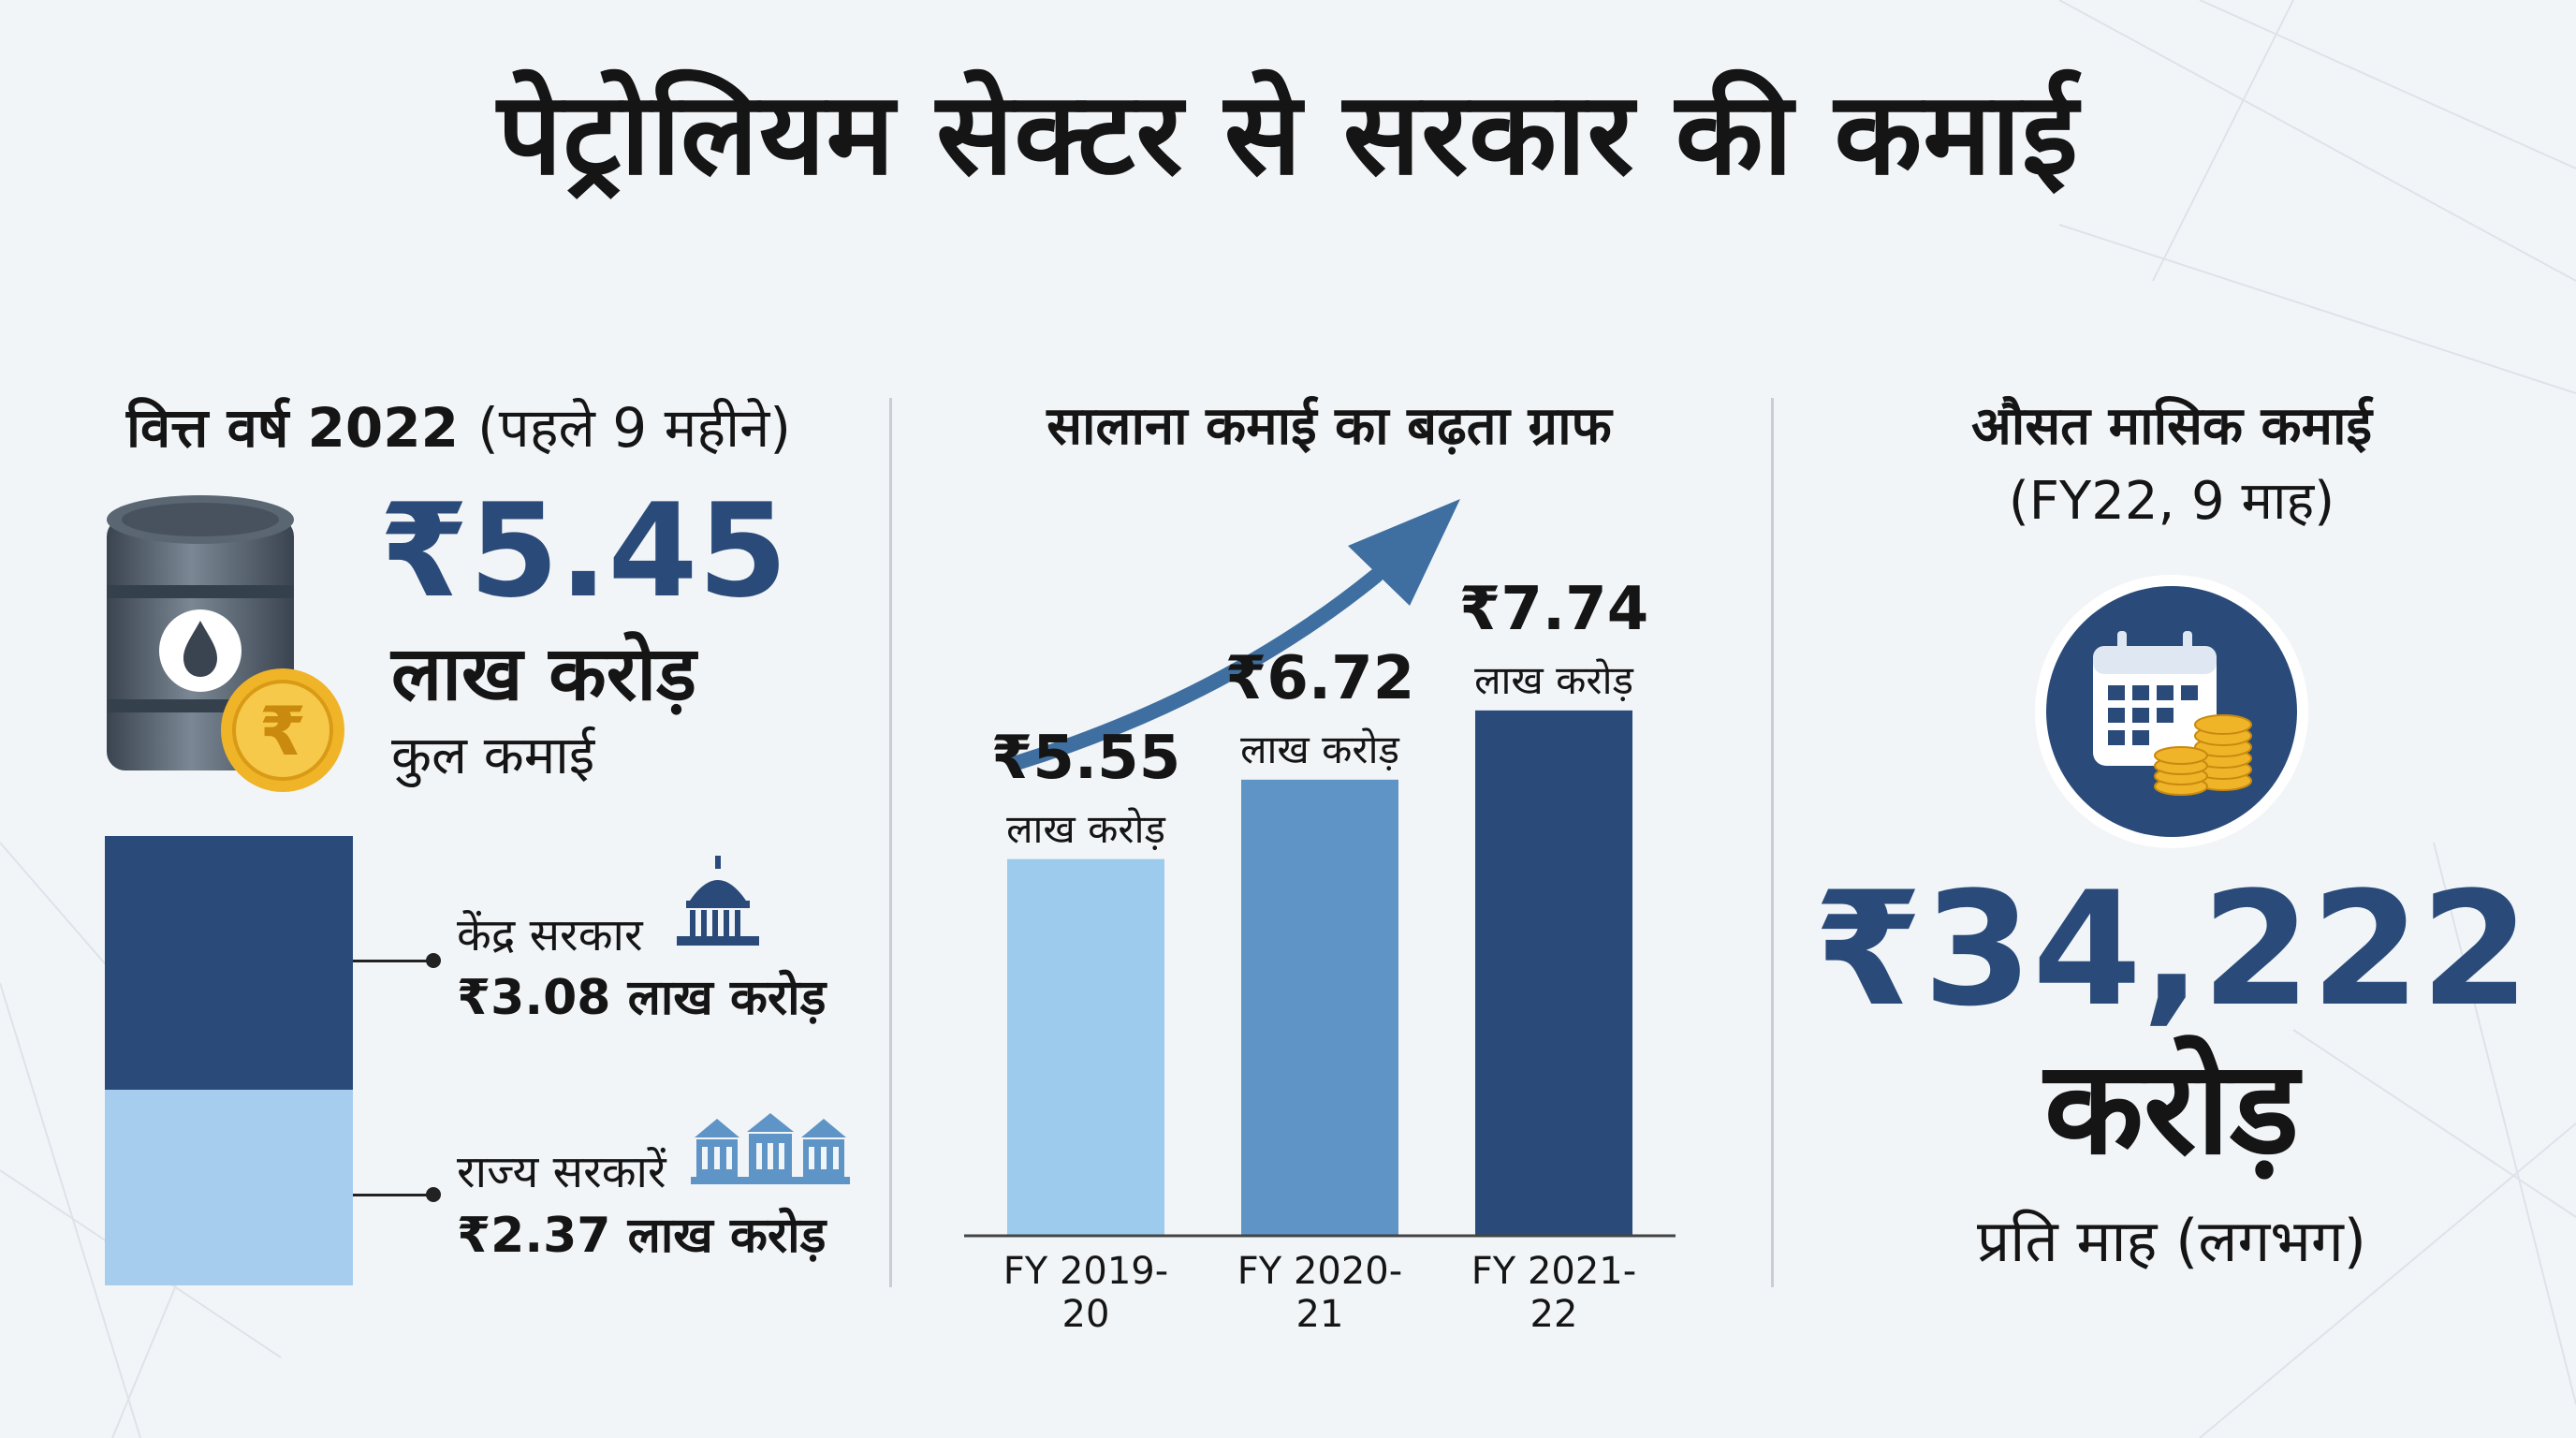  What do you see at coordinates (1288, 133) in the screenshot?
I see `page-title: पेट्रोलियम सेक्टर से सरकार की कमाई` at bounding box center [1288, 133].